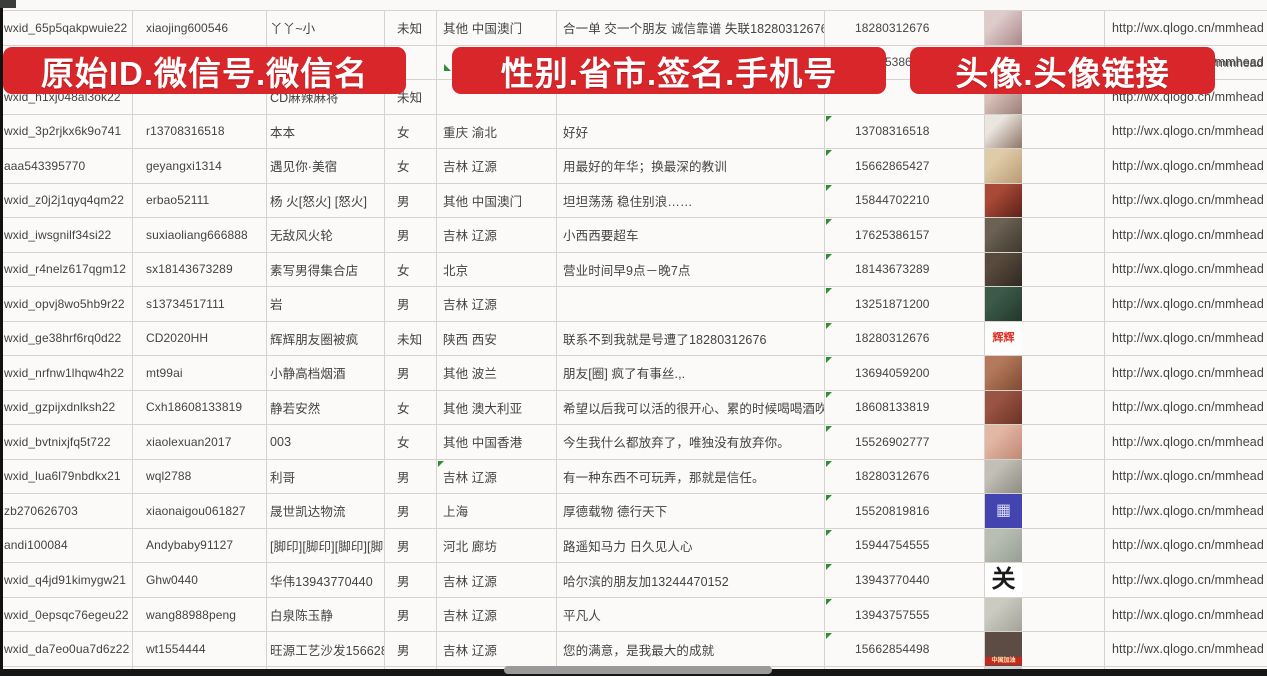  I want to click on cell-wxid: wxid_z0j2j1qyq4qm22, so click(66, 200).